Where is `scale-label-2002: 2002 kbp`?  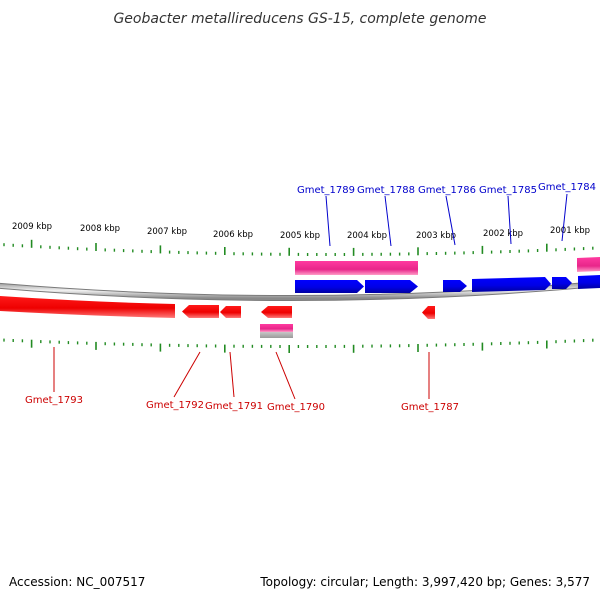
scale-label-2002: 2002 kbp is located at coordinates (503, 234).